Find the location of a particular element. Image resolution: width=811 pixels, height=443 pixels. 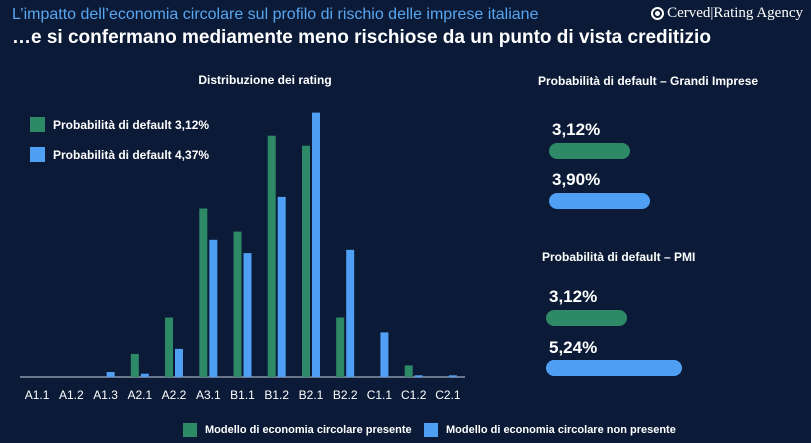

bar-B1.1-present is located at coordinates (237, 304).